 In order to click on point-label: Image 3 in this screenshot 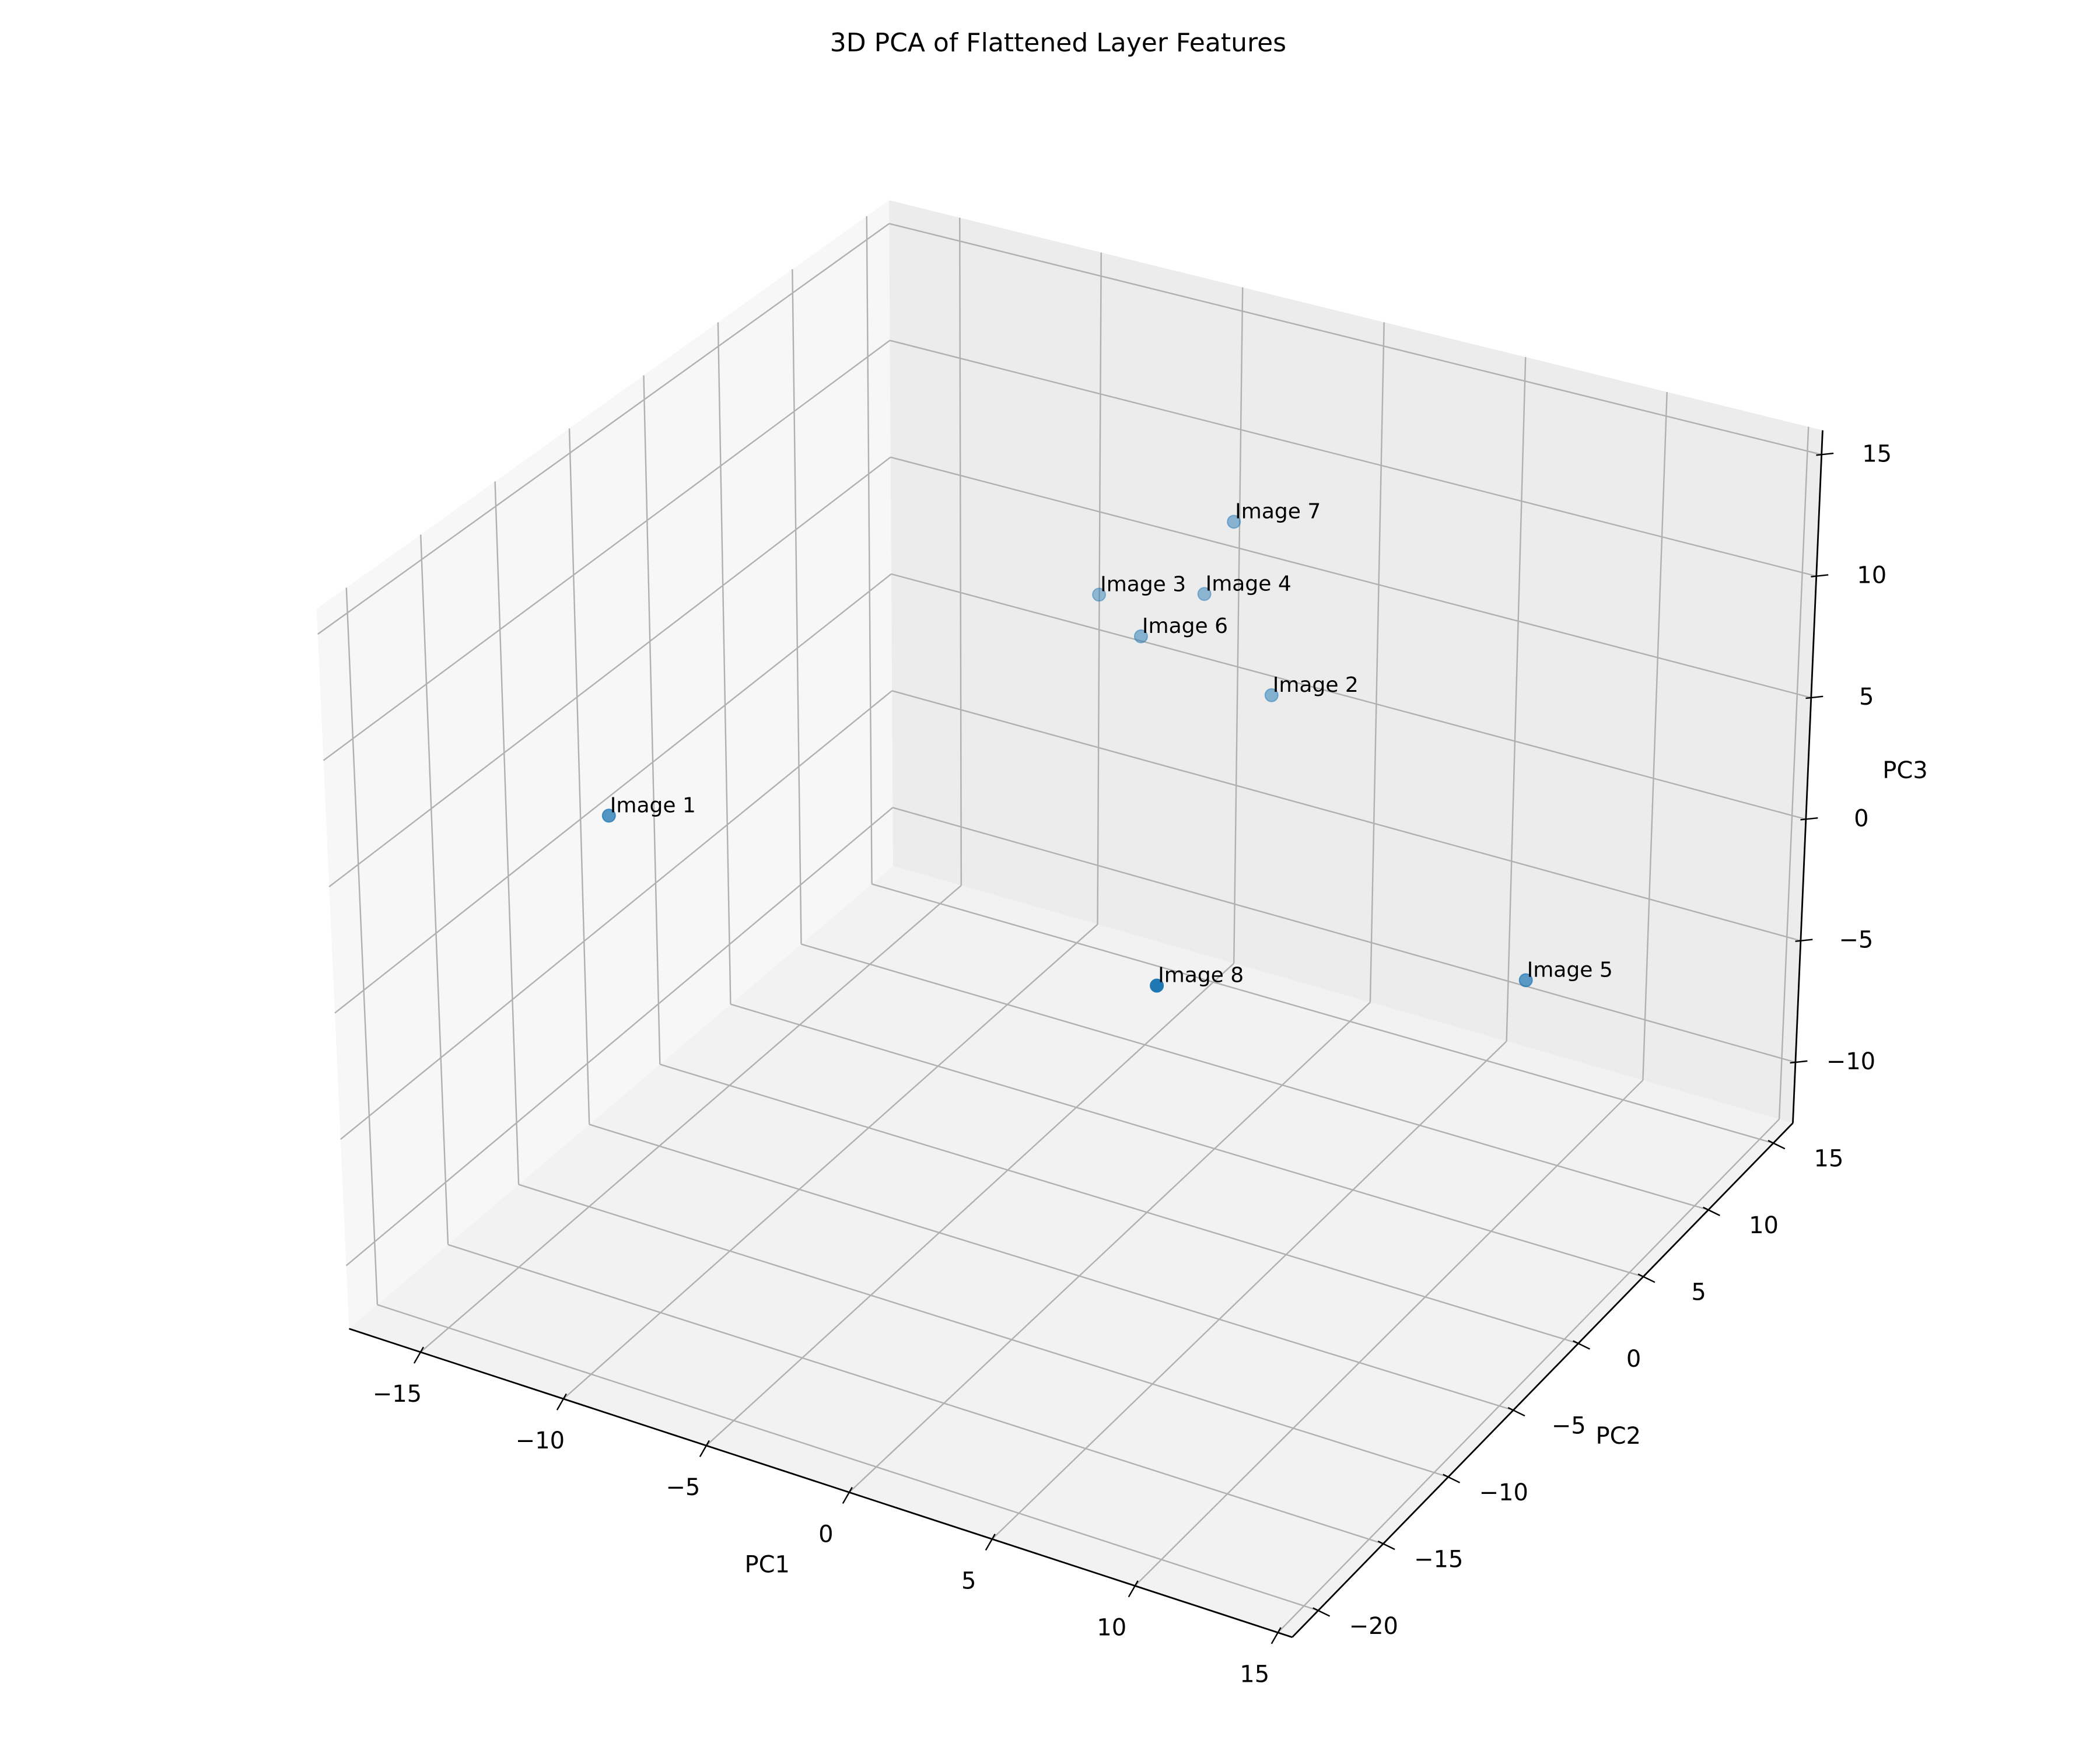, I will do `click(1143, 584)`.